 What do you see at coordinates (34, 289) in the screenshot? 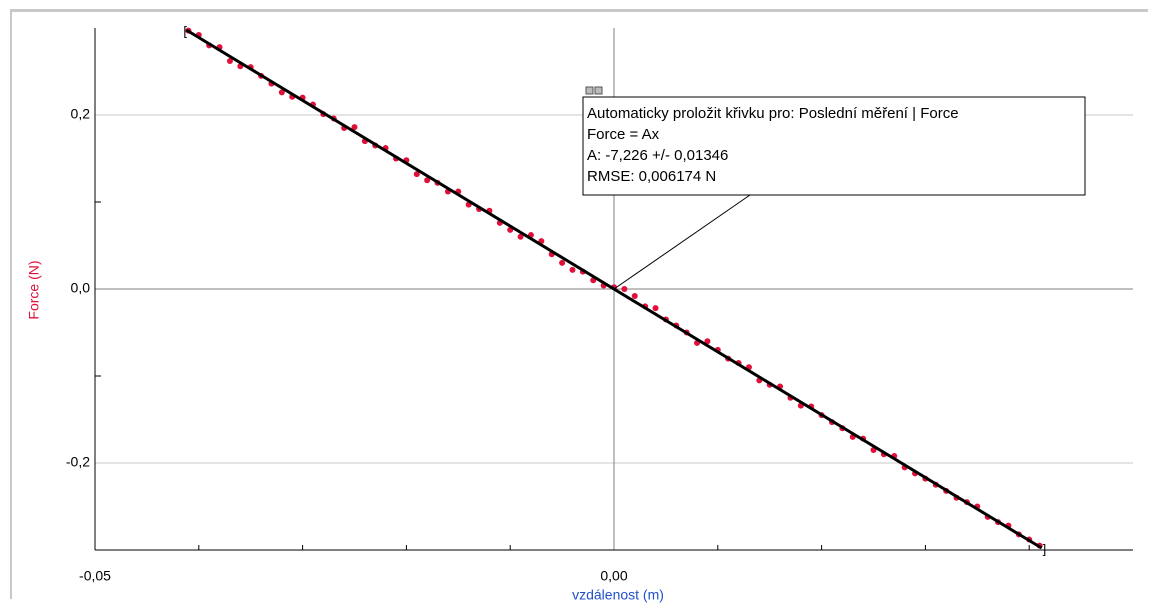
I see `y-axis-label: Force (N)` at bounding box center [34, 289].